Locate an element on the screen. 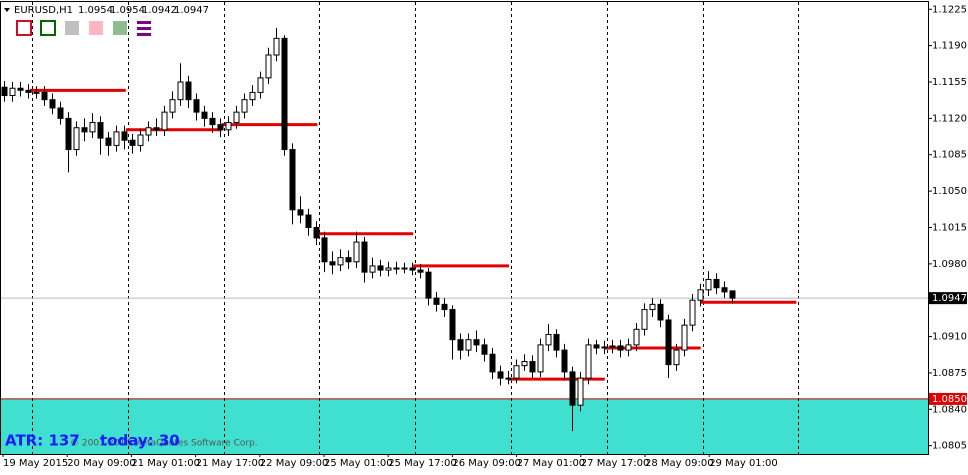 Image resolution: width=968 pixels, height=475 pixels. y-tick-label: 1.1015 is located at coordinates (949, 227).